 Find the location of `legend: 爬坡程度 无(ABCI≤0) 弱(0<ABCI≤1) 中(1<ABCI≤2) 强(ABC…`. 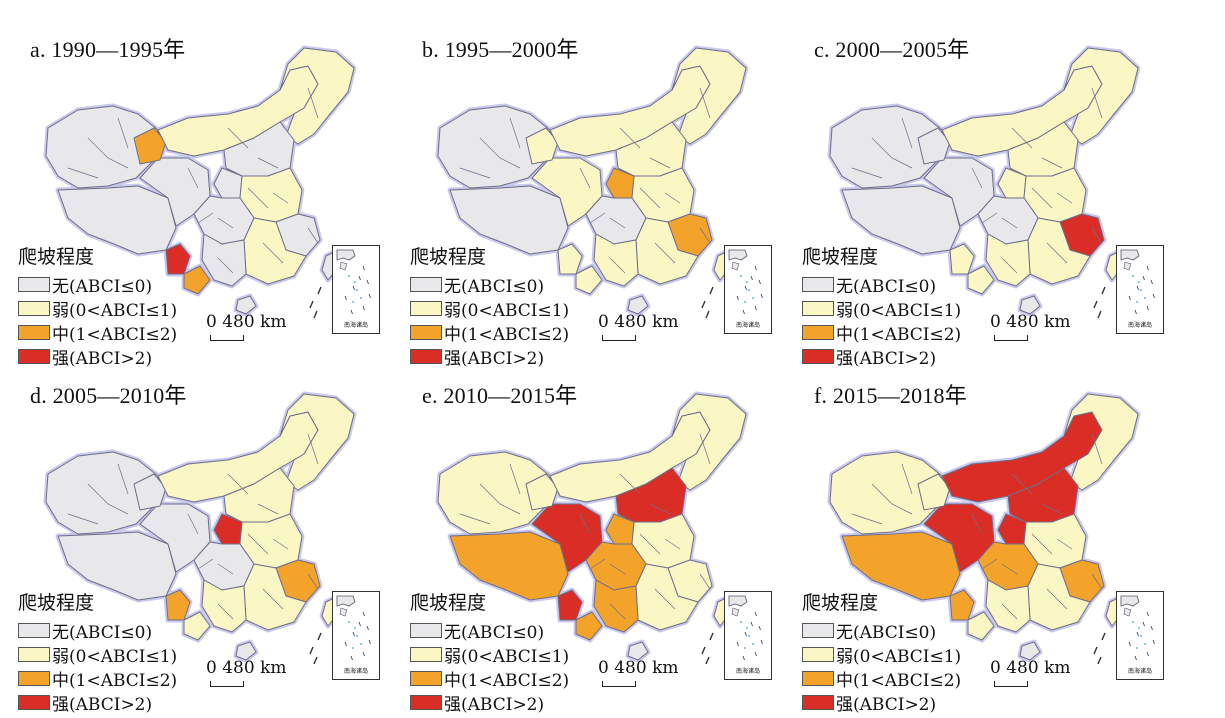

legend: 爬坡程度 无(ABCI≤0) 弱(0<ABCI≤1) 中(1<ABCI≤2) 强(ABC… is located at coordinates (490, 305).